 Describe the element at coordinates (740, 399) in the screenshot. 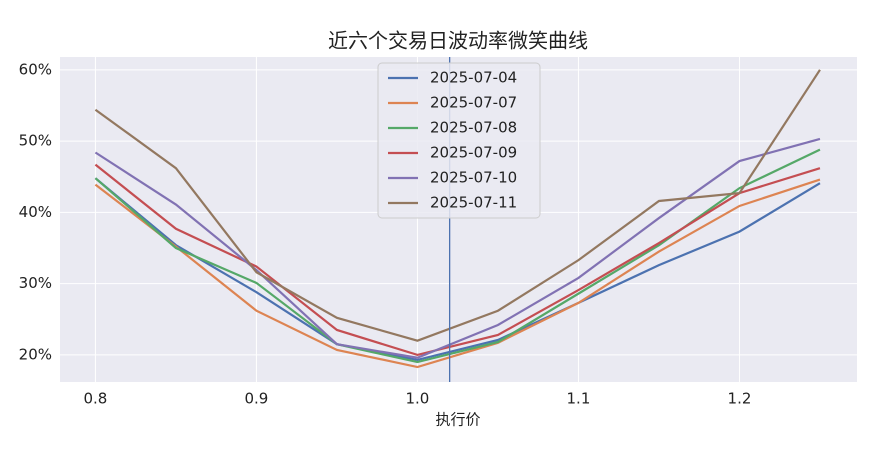

I see `x-tick-label: 1.2` at that location.